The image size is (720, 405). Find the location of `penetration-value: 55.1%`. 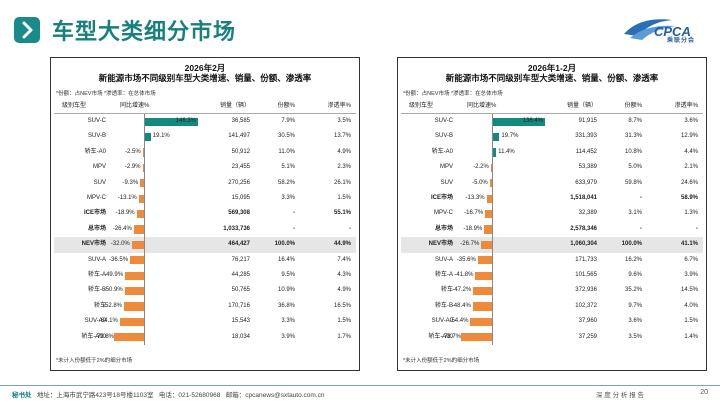

penetration-value: 55.1% is located at coordinates (342, 213).